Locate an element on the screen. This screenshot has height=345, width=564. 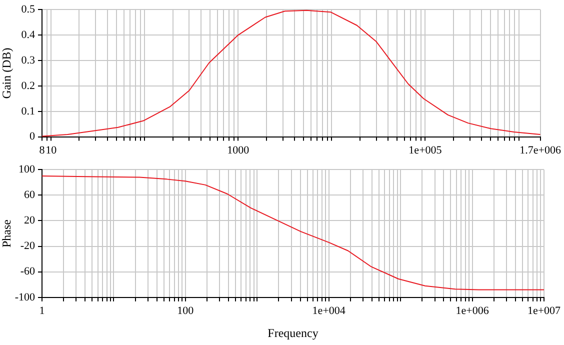
y-tick-label: 0.1 is located at coordinates (28, 111).